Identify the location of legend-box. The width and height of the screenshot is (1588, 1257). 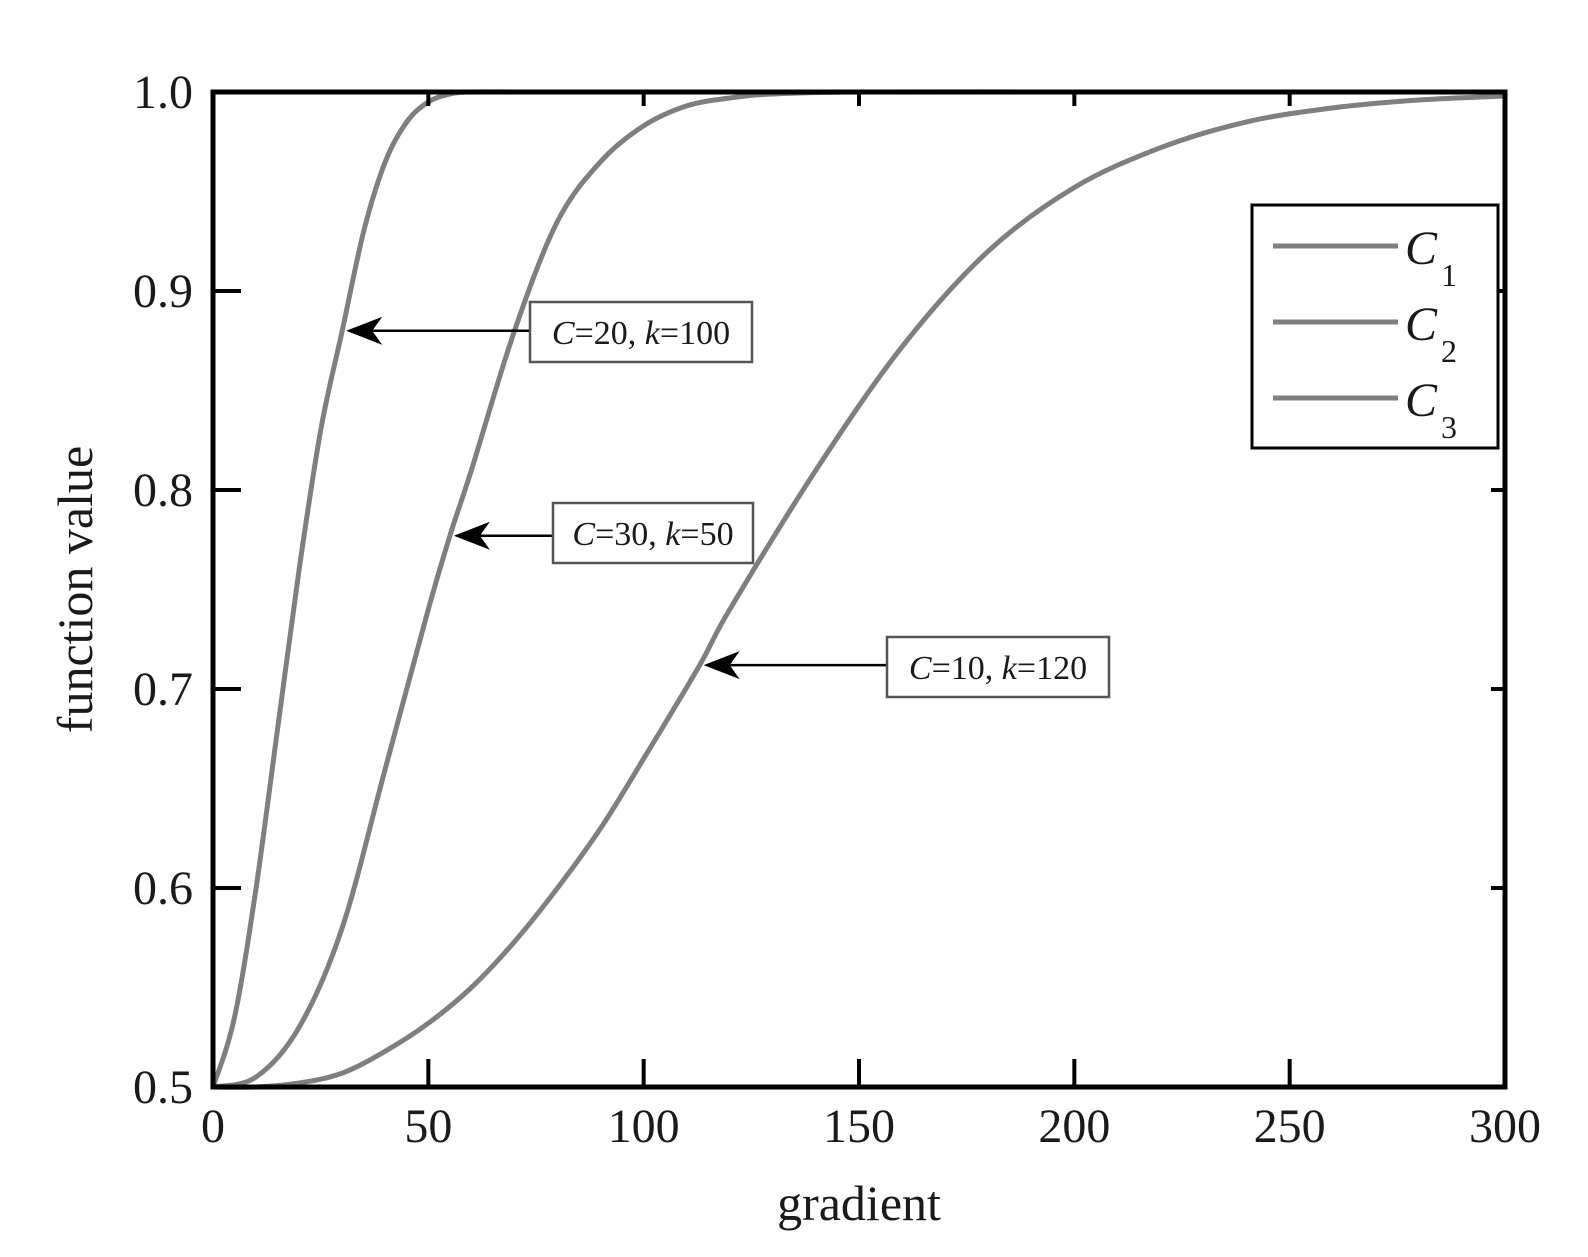
(1375, 326).